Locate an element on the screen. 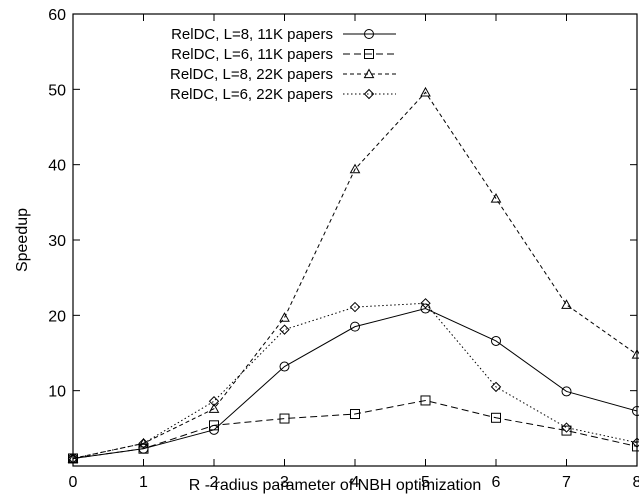 Image resolution: width=639 pixels, height=494 pixels. legend-item: RelDC, L=8, 11K papers is located at coordinates (283, 34).